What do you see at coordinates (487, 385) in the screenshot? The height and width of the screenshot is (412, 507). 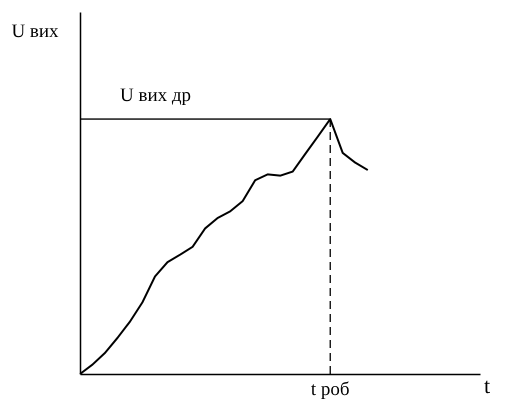 I see `x-axis-title: t` at bounding box center [487, 385].